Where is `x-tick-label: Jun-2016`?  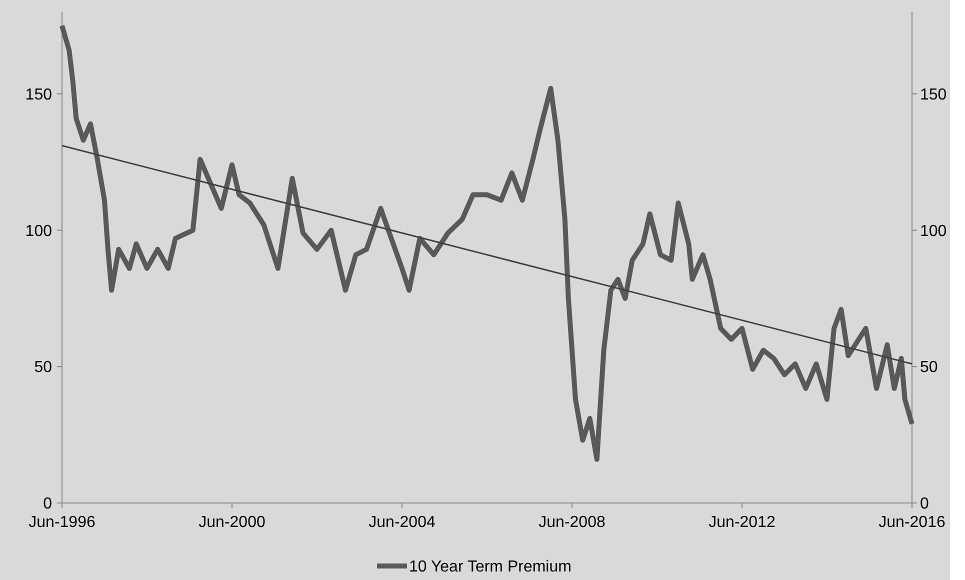 x-tick-label: Jun-2016 is located at coordinates (912, 522).